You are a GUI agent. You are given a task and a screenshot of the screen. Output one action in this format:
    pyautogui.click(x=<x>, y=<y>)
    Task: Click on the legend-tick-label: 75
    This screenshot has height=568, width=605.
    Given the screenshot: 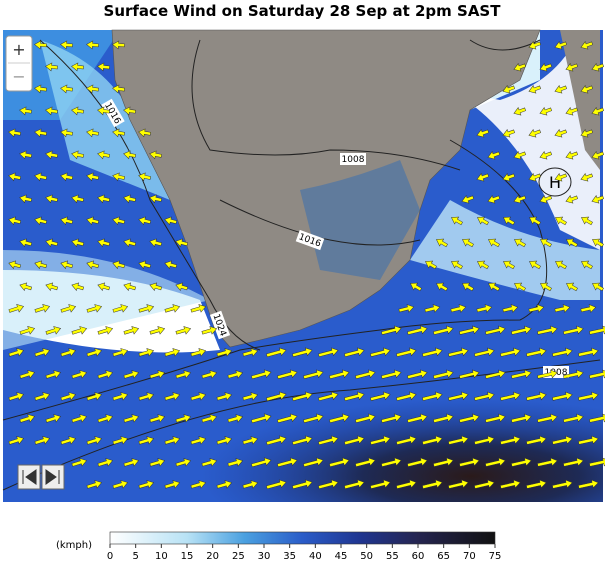 What is the action you would take?
    pyautogui.click(x=495, y=556)
    